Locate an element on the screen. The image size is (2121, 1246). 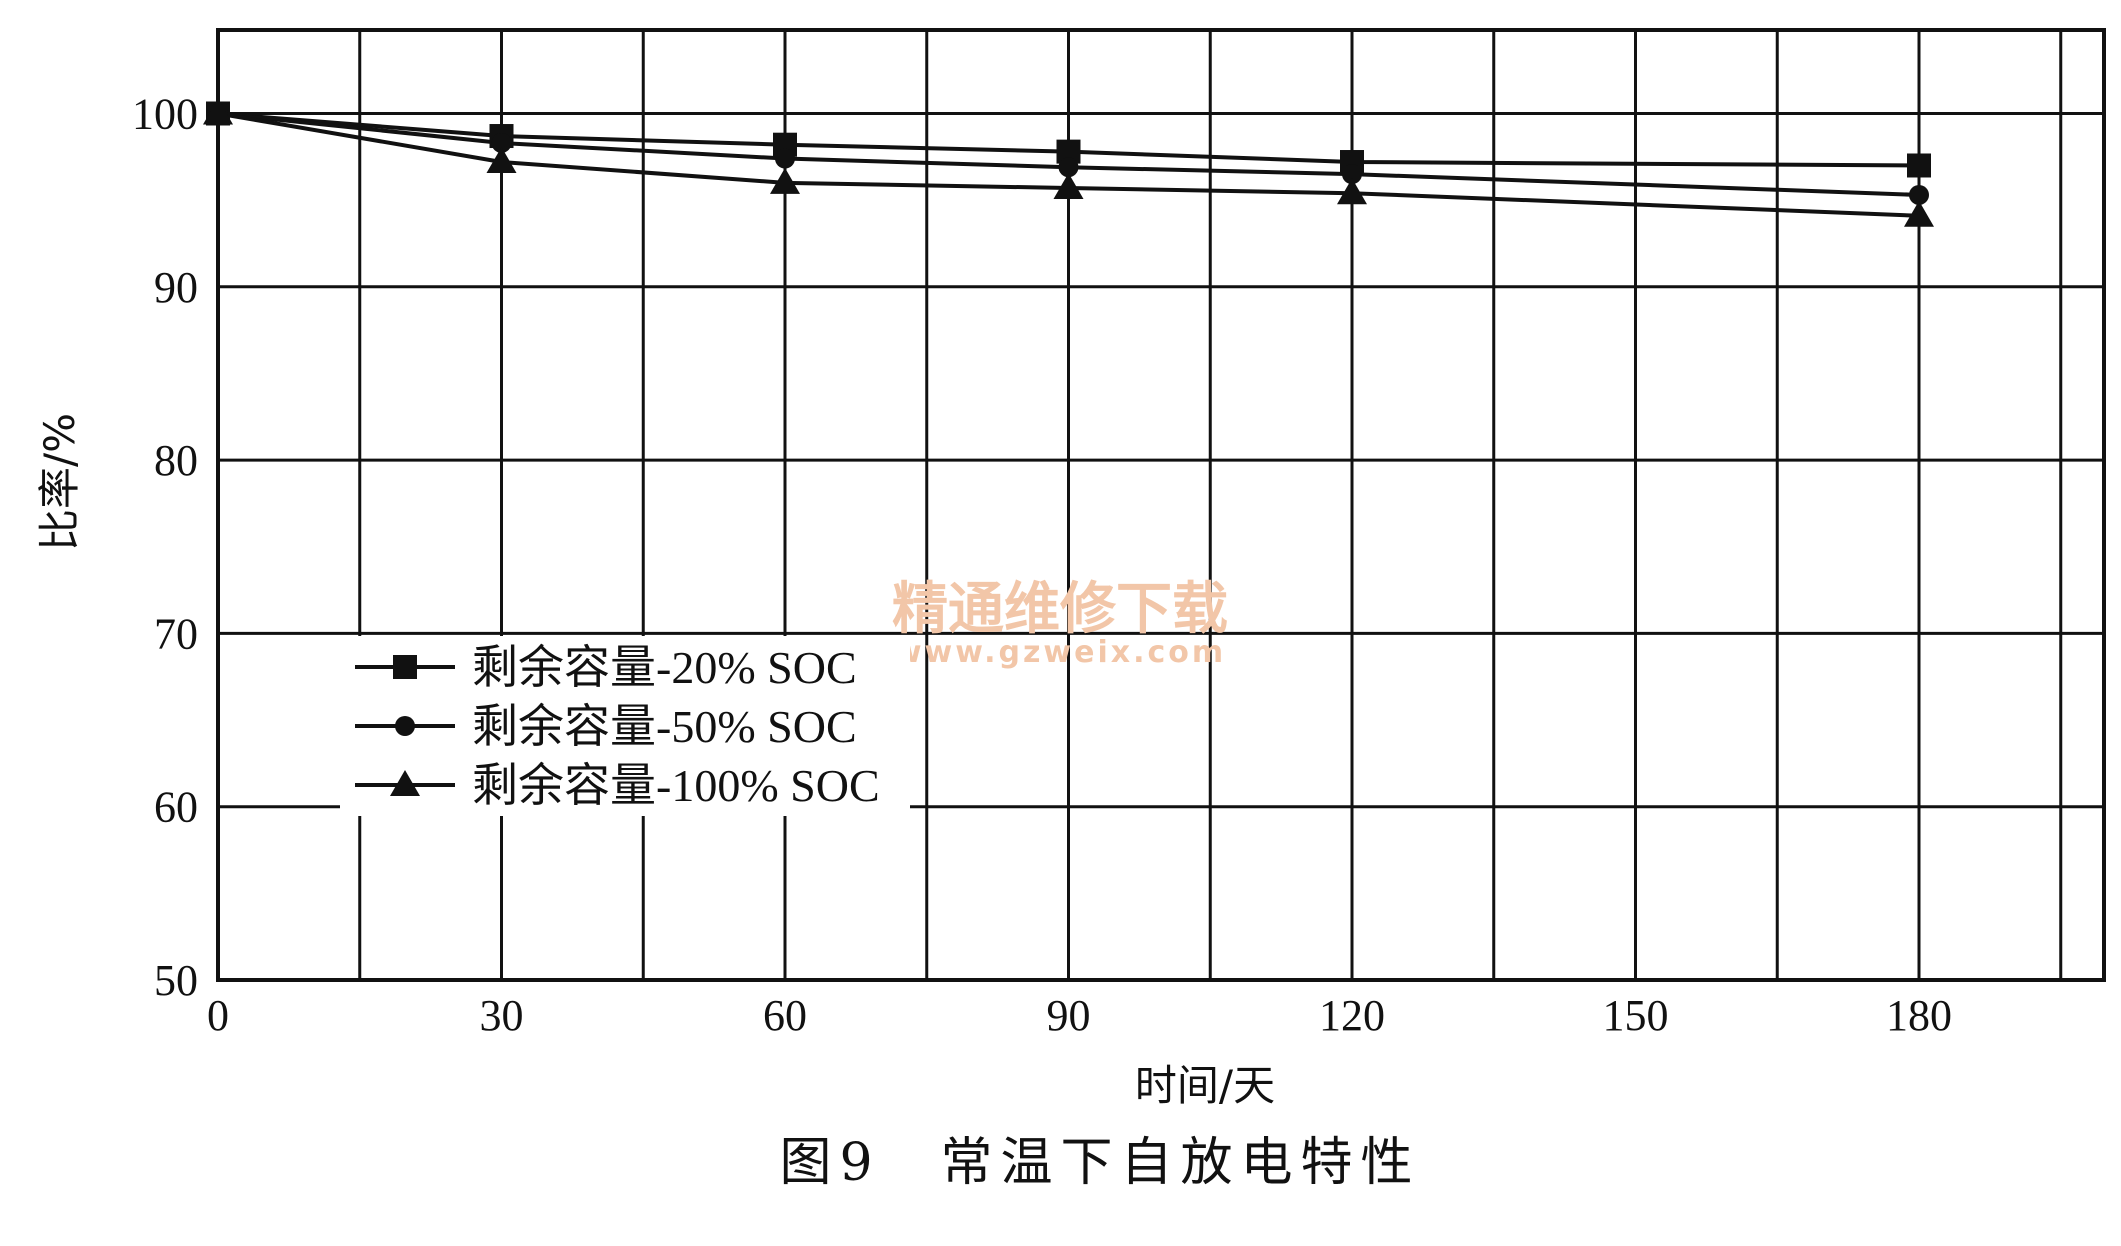
series-lines is located at coordinates (1068, 164).